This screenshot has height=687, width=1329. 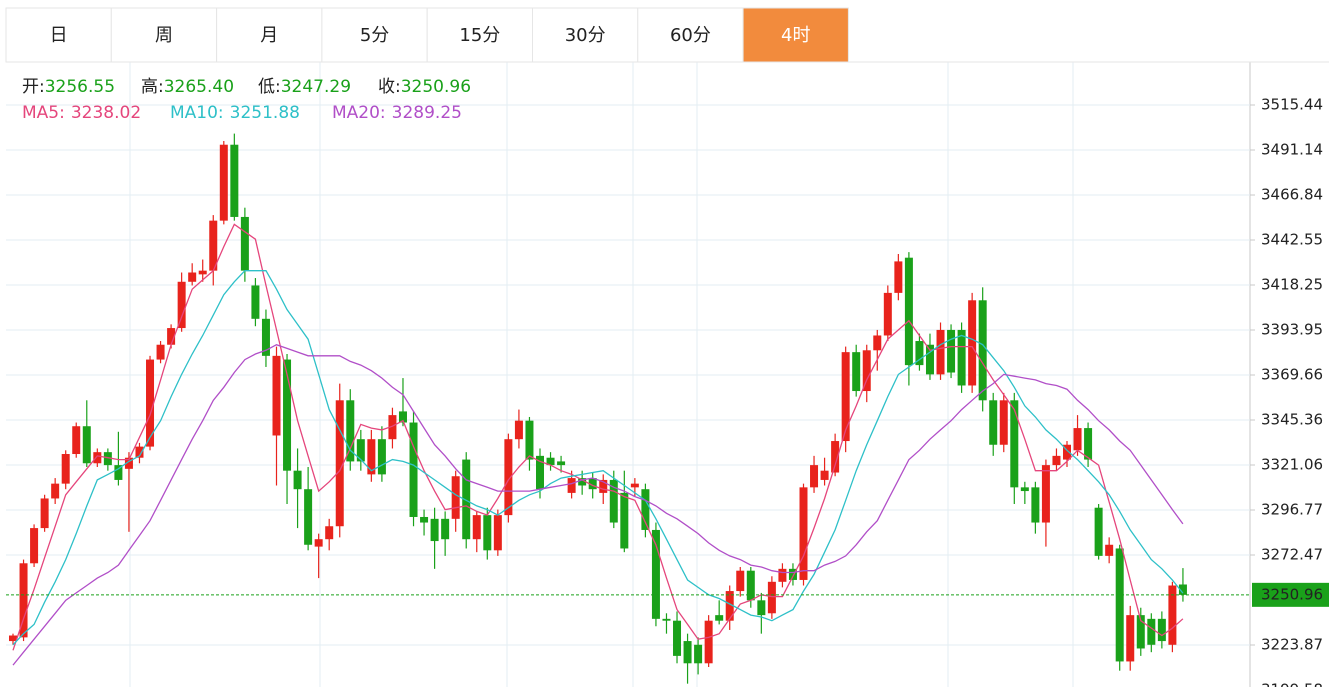 What do you see at coordinates (1292, 555) in the screenshot?
I see `y-tick-label: 3272.47` at bounding box center [1292, 555].